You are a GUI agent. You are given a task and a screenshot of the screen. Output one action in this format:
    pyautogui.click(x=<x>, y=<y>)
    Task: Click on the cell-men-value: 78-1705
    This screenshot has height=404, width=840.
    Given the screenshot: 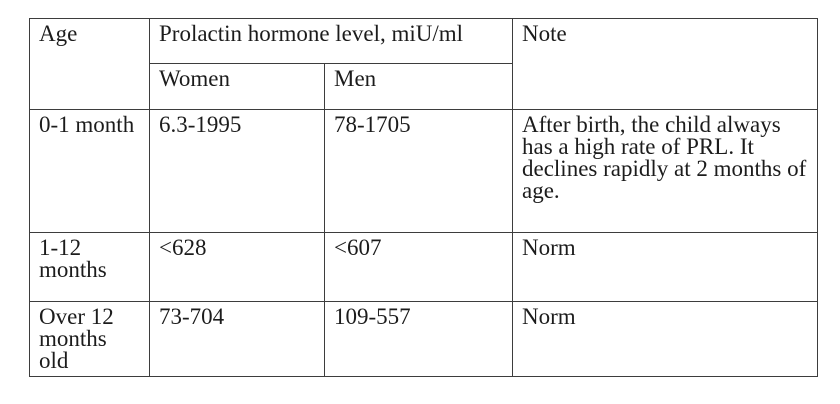 What is the action you would take?
    pyautogui.click(x=418, y=171)
    